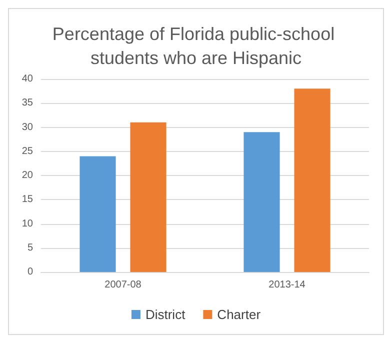 The width and height of the screenshot is (392, 343). I want to click on x-tick-label: 2007-08, so click(123, 285).